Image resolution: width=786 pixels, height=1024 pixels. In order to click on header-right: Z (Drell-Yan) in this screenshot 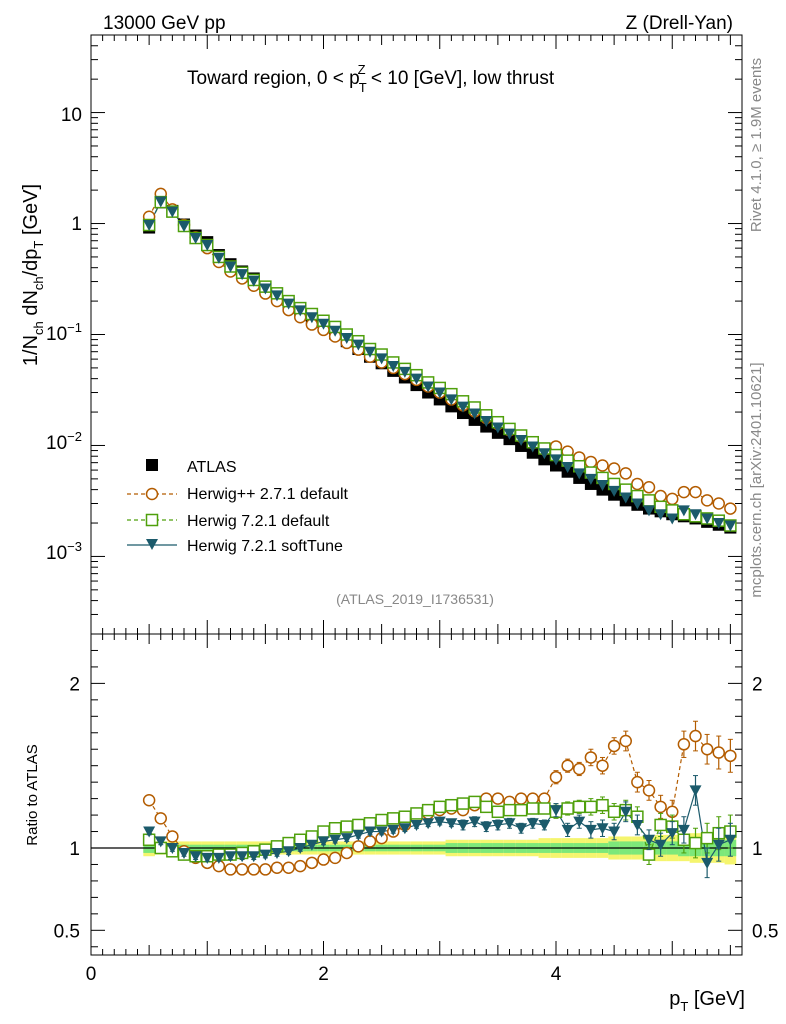, I will do `click(679, 23)`.